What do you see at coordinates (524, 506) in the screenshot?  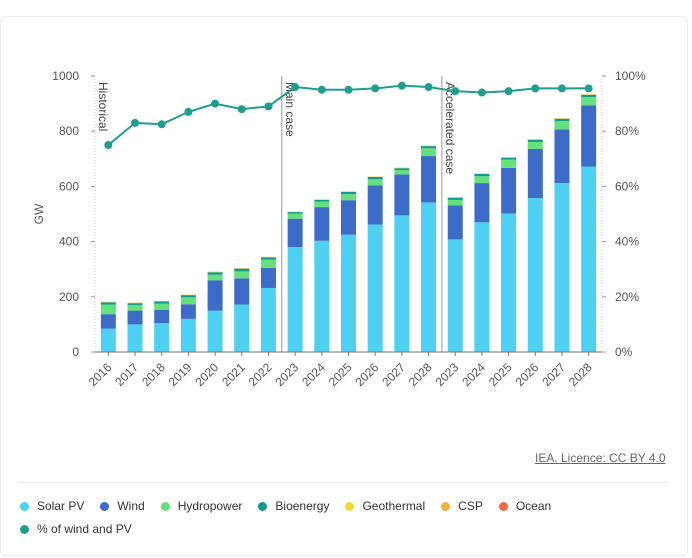 I see `legend-item-ocean: Ocean` at bounding box center [524, 506].